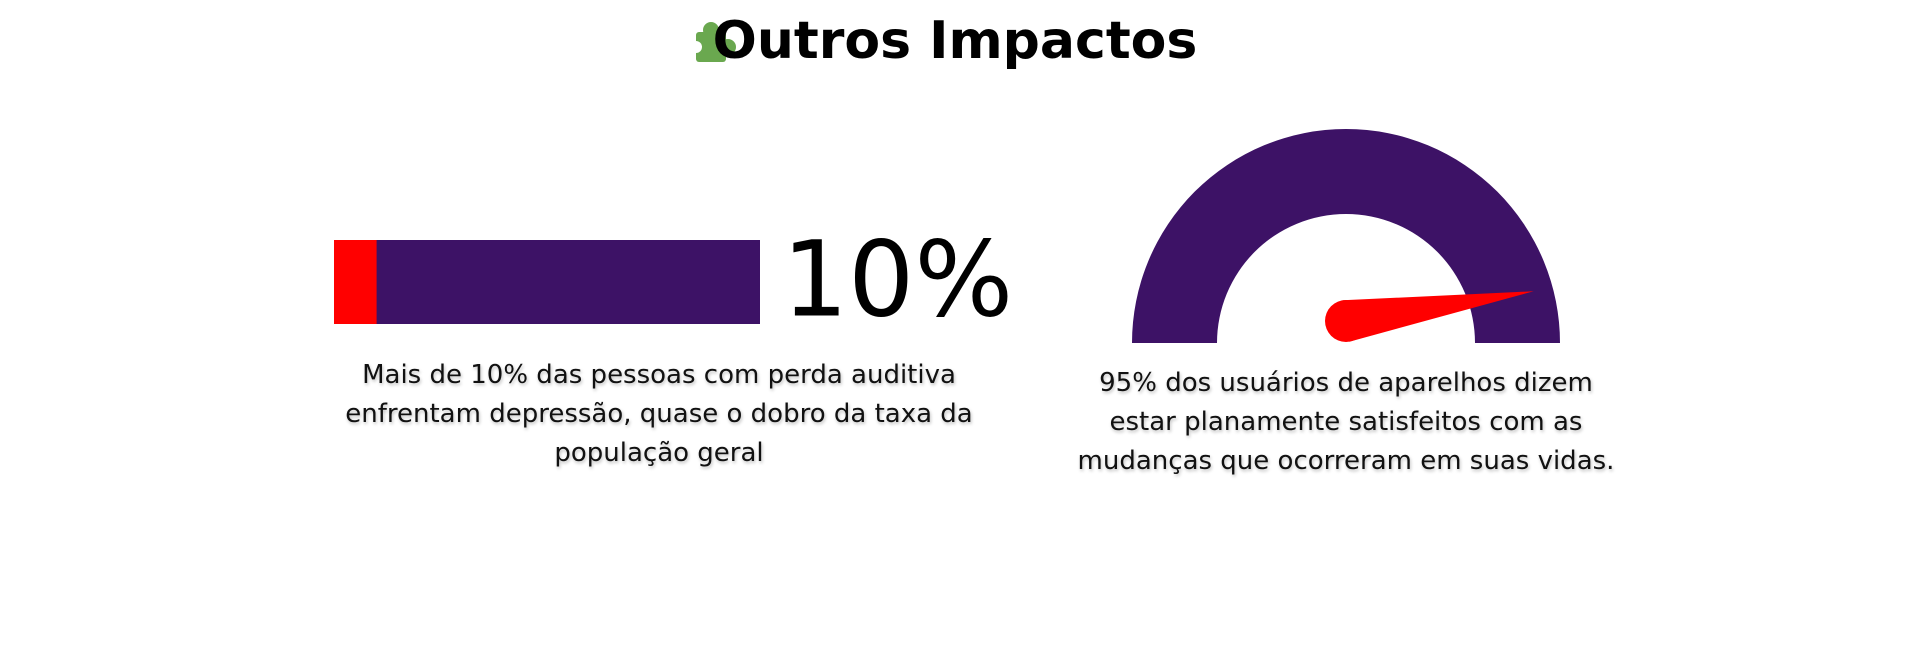 The width and height of the screenshot is (1920, 650). Describe the element at coordinates (547, 282) in the screenshot. I see `progress-track` at that location.